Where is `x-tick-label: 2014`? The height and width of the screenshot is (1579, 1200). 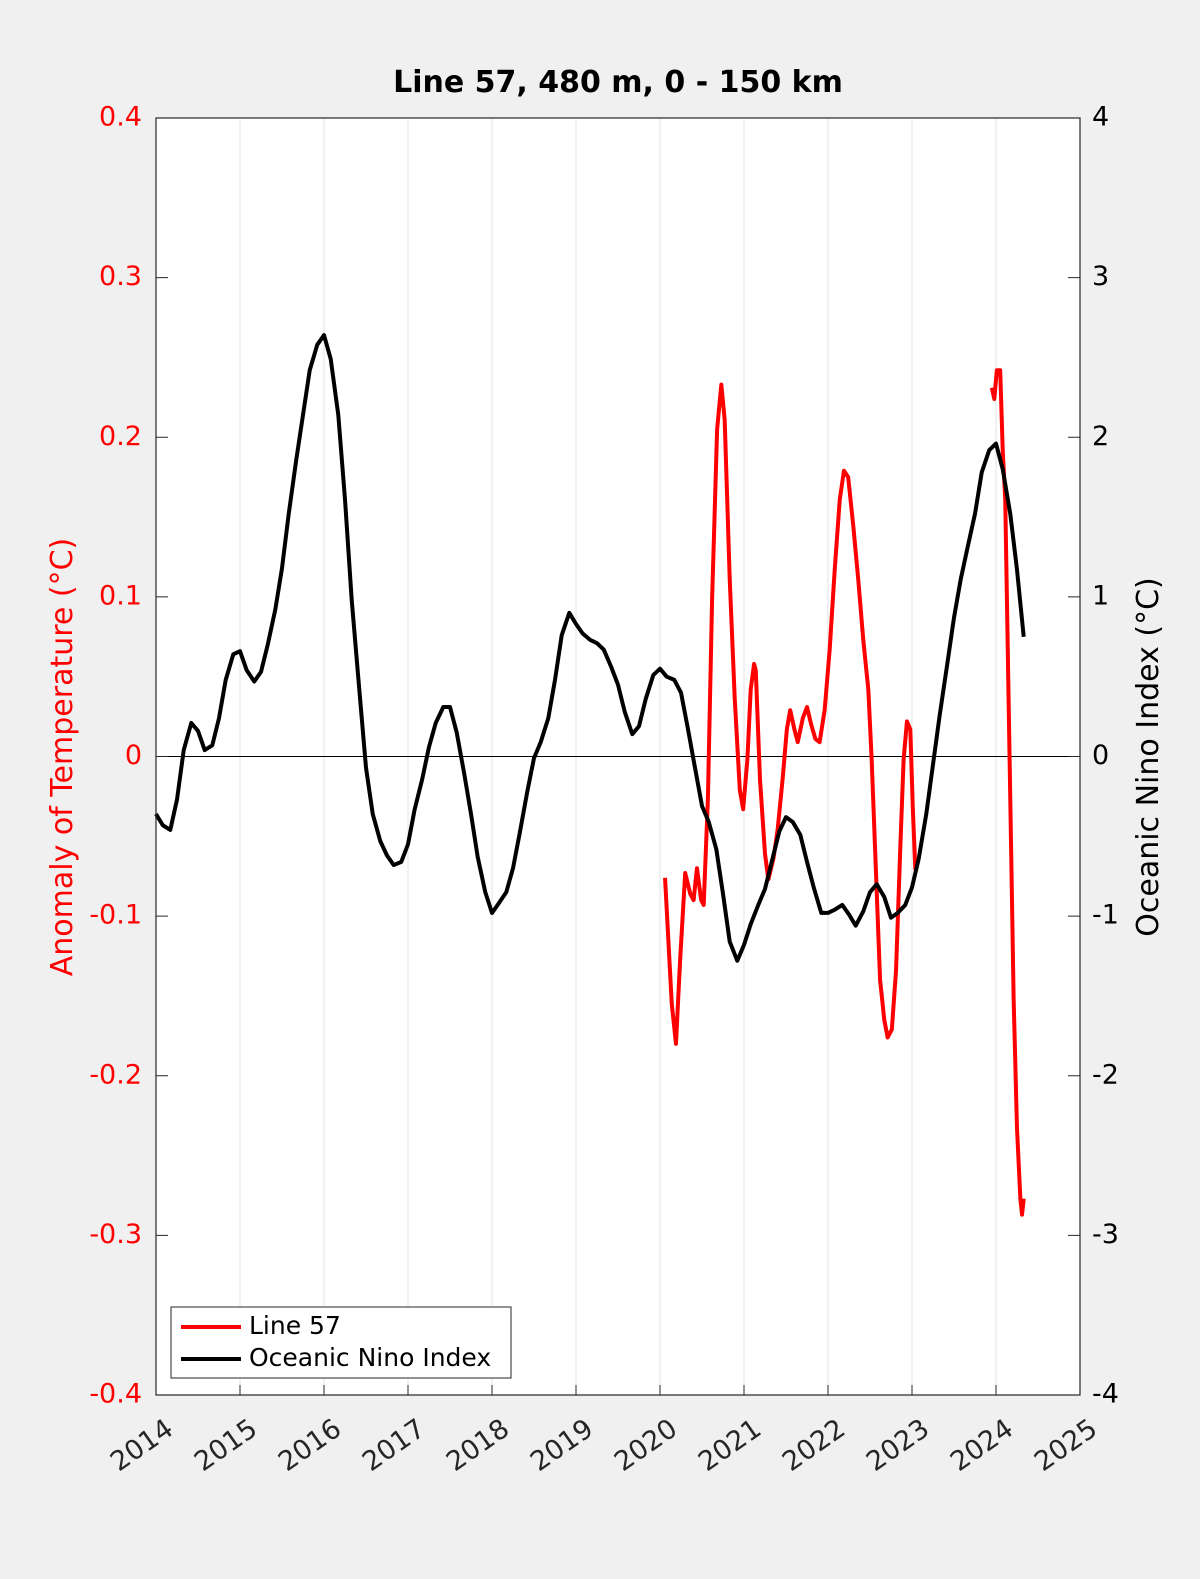
x-tick-label: 2014 is located at coordinates (142, 1445).